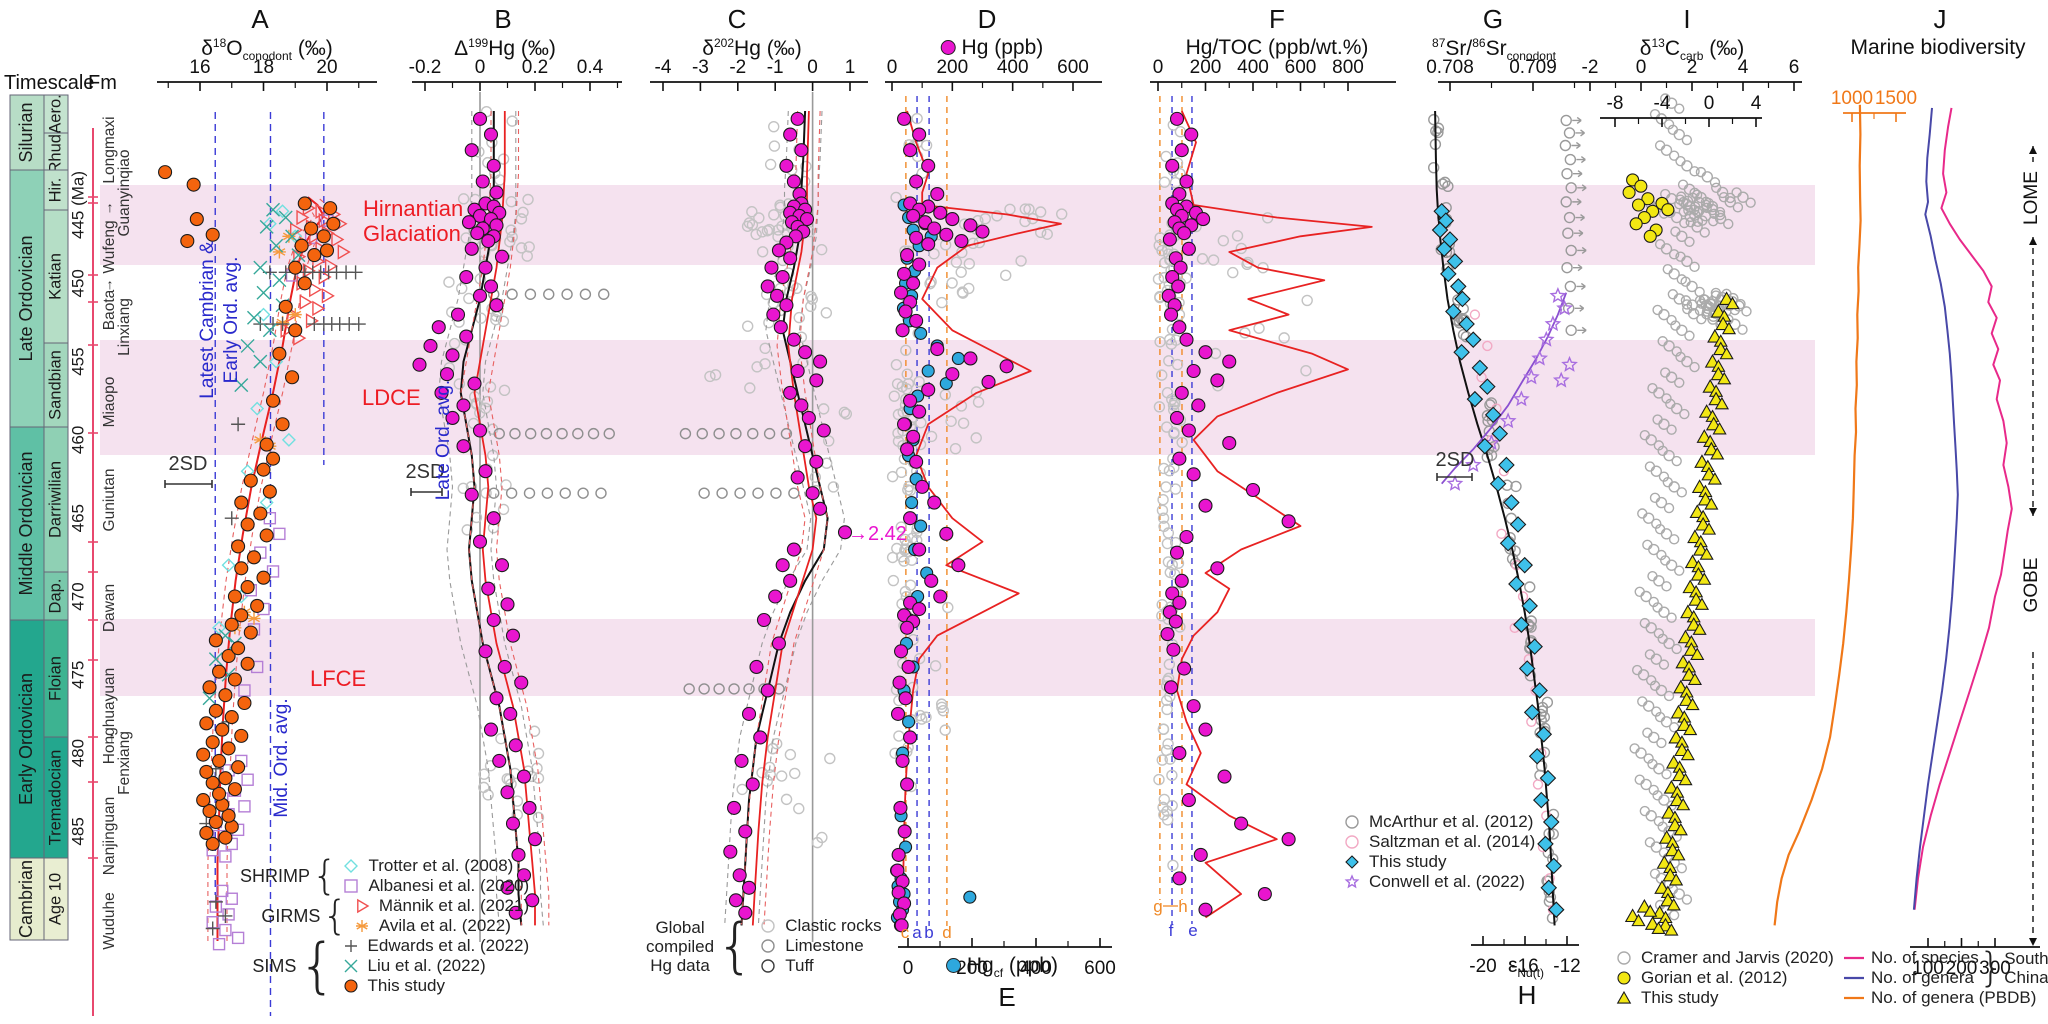 The image size is (2048, 1024). I want to click on annotation-lome: LOME, so click(2031, 198).